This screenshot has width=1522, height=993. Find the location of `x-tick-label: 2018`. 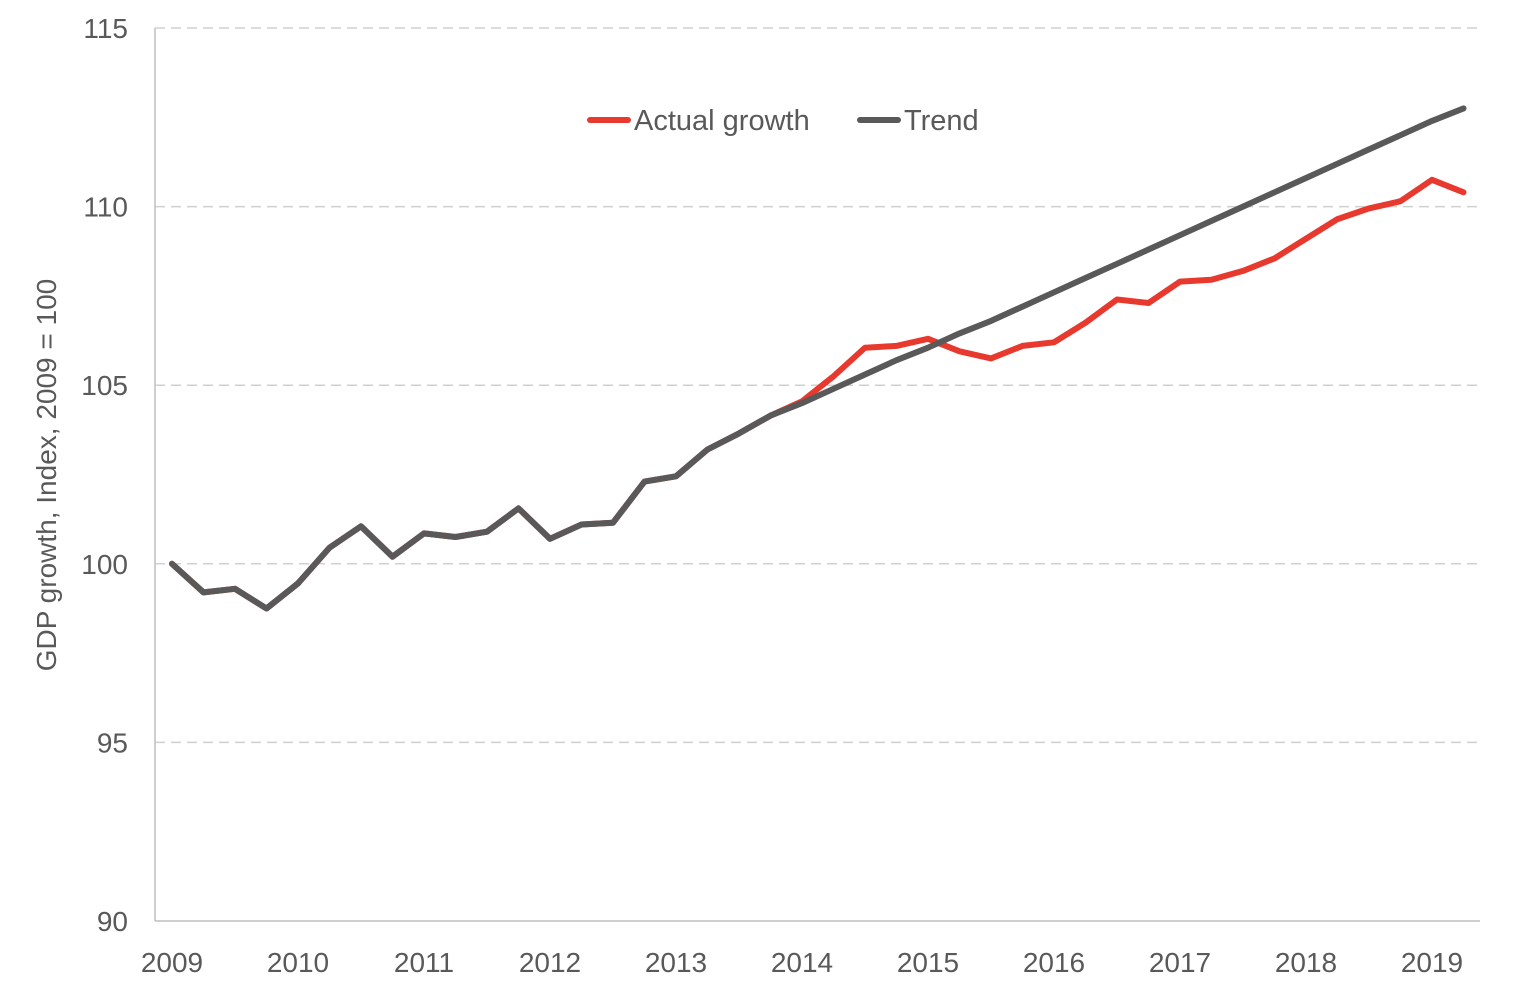

x-tick-label: 2018 is located at coordinates (1306, 962).